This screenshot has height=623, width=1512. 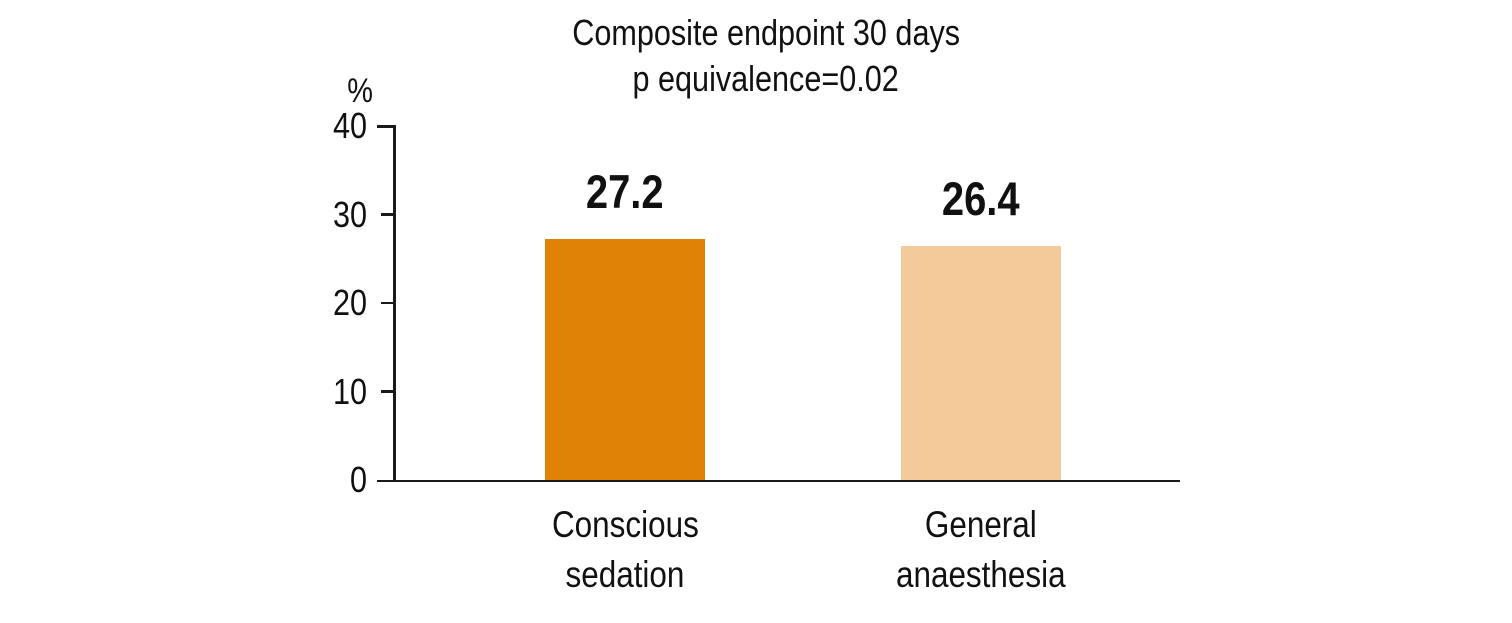 What do you see at coordinates (625, 574) in the screenshot?
I see `x-category-label-line: sedation` at bounding box center [625, 574].